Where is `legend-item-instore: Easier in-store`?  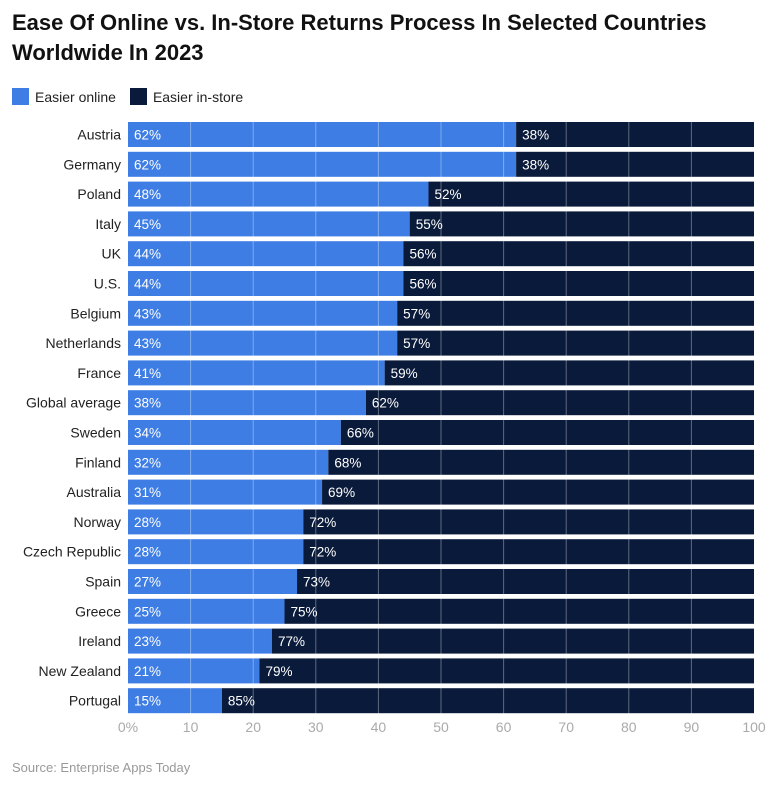 legend-item-instore: Easier in-store is located at coordinates (186, 96).